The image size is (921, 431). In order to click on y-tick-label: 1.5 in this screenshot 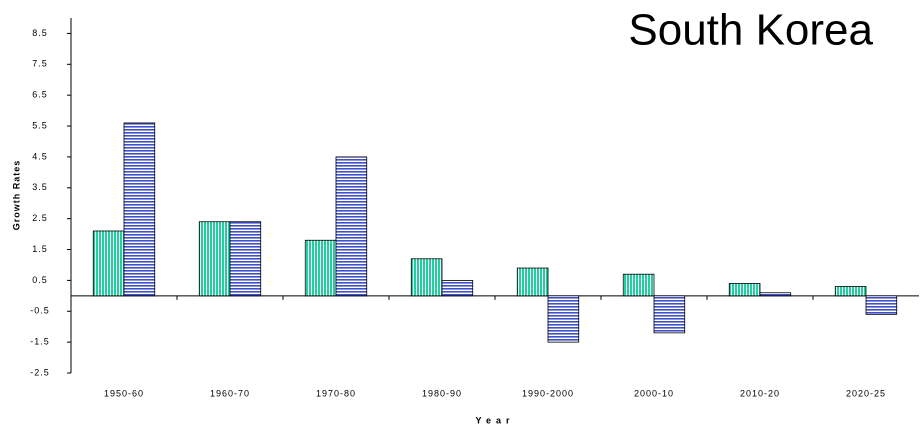, I will do `click(40, 249)`.